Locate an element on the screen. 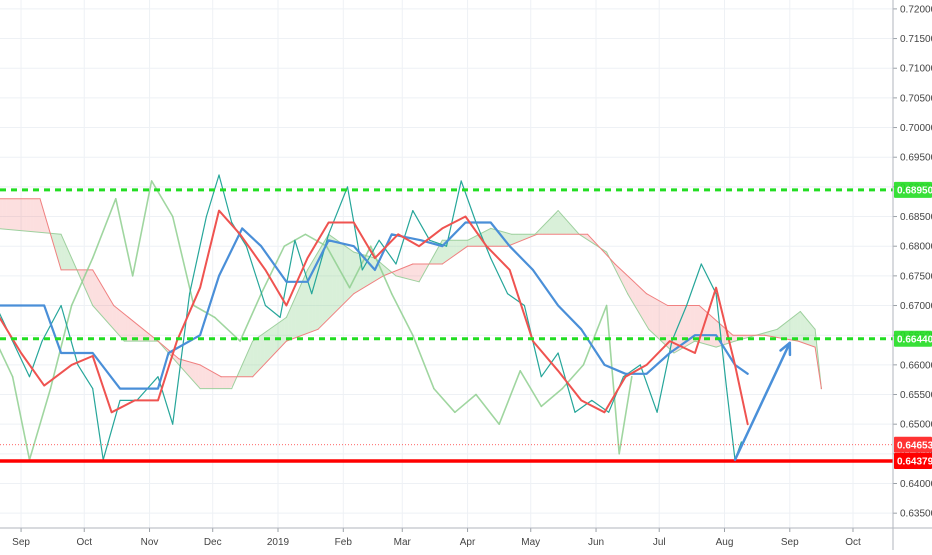 This screenshot has width=932, height=555. projection-arrow-shaft is located at coordinates (762, 401).